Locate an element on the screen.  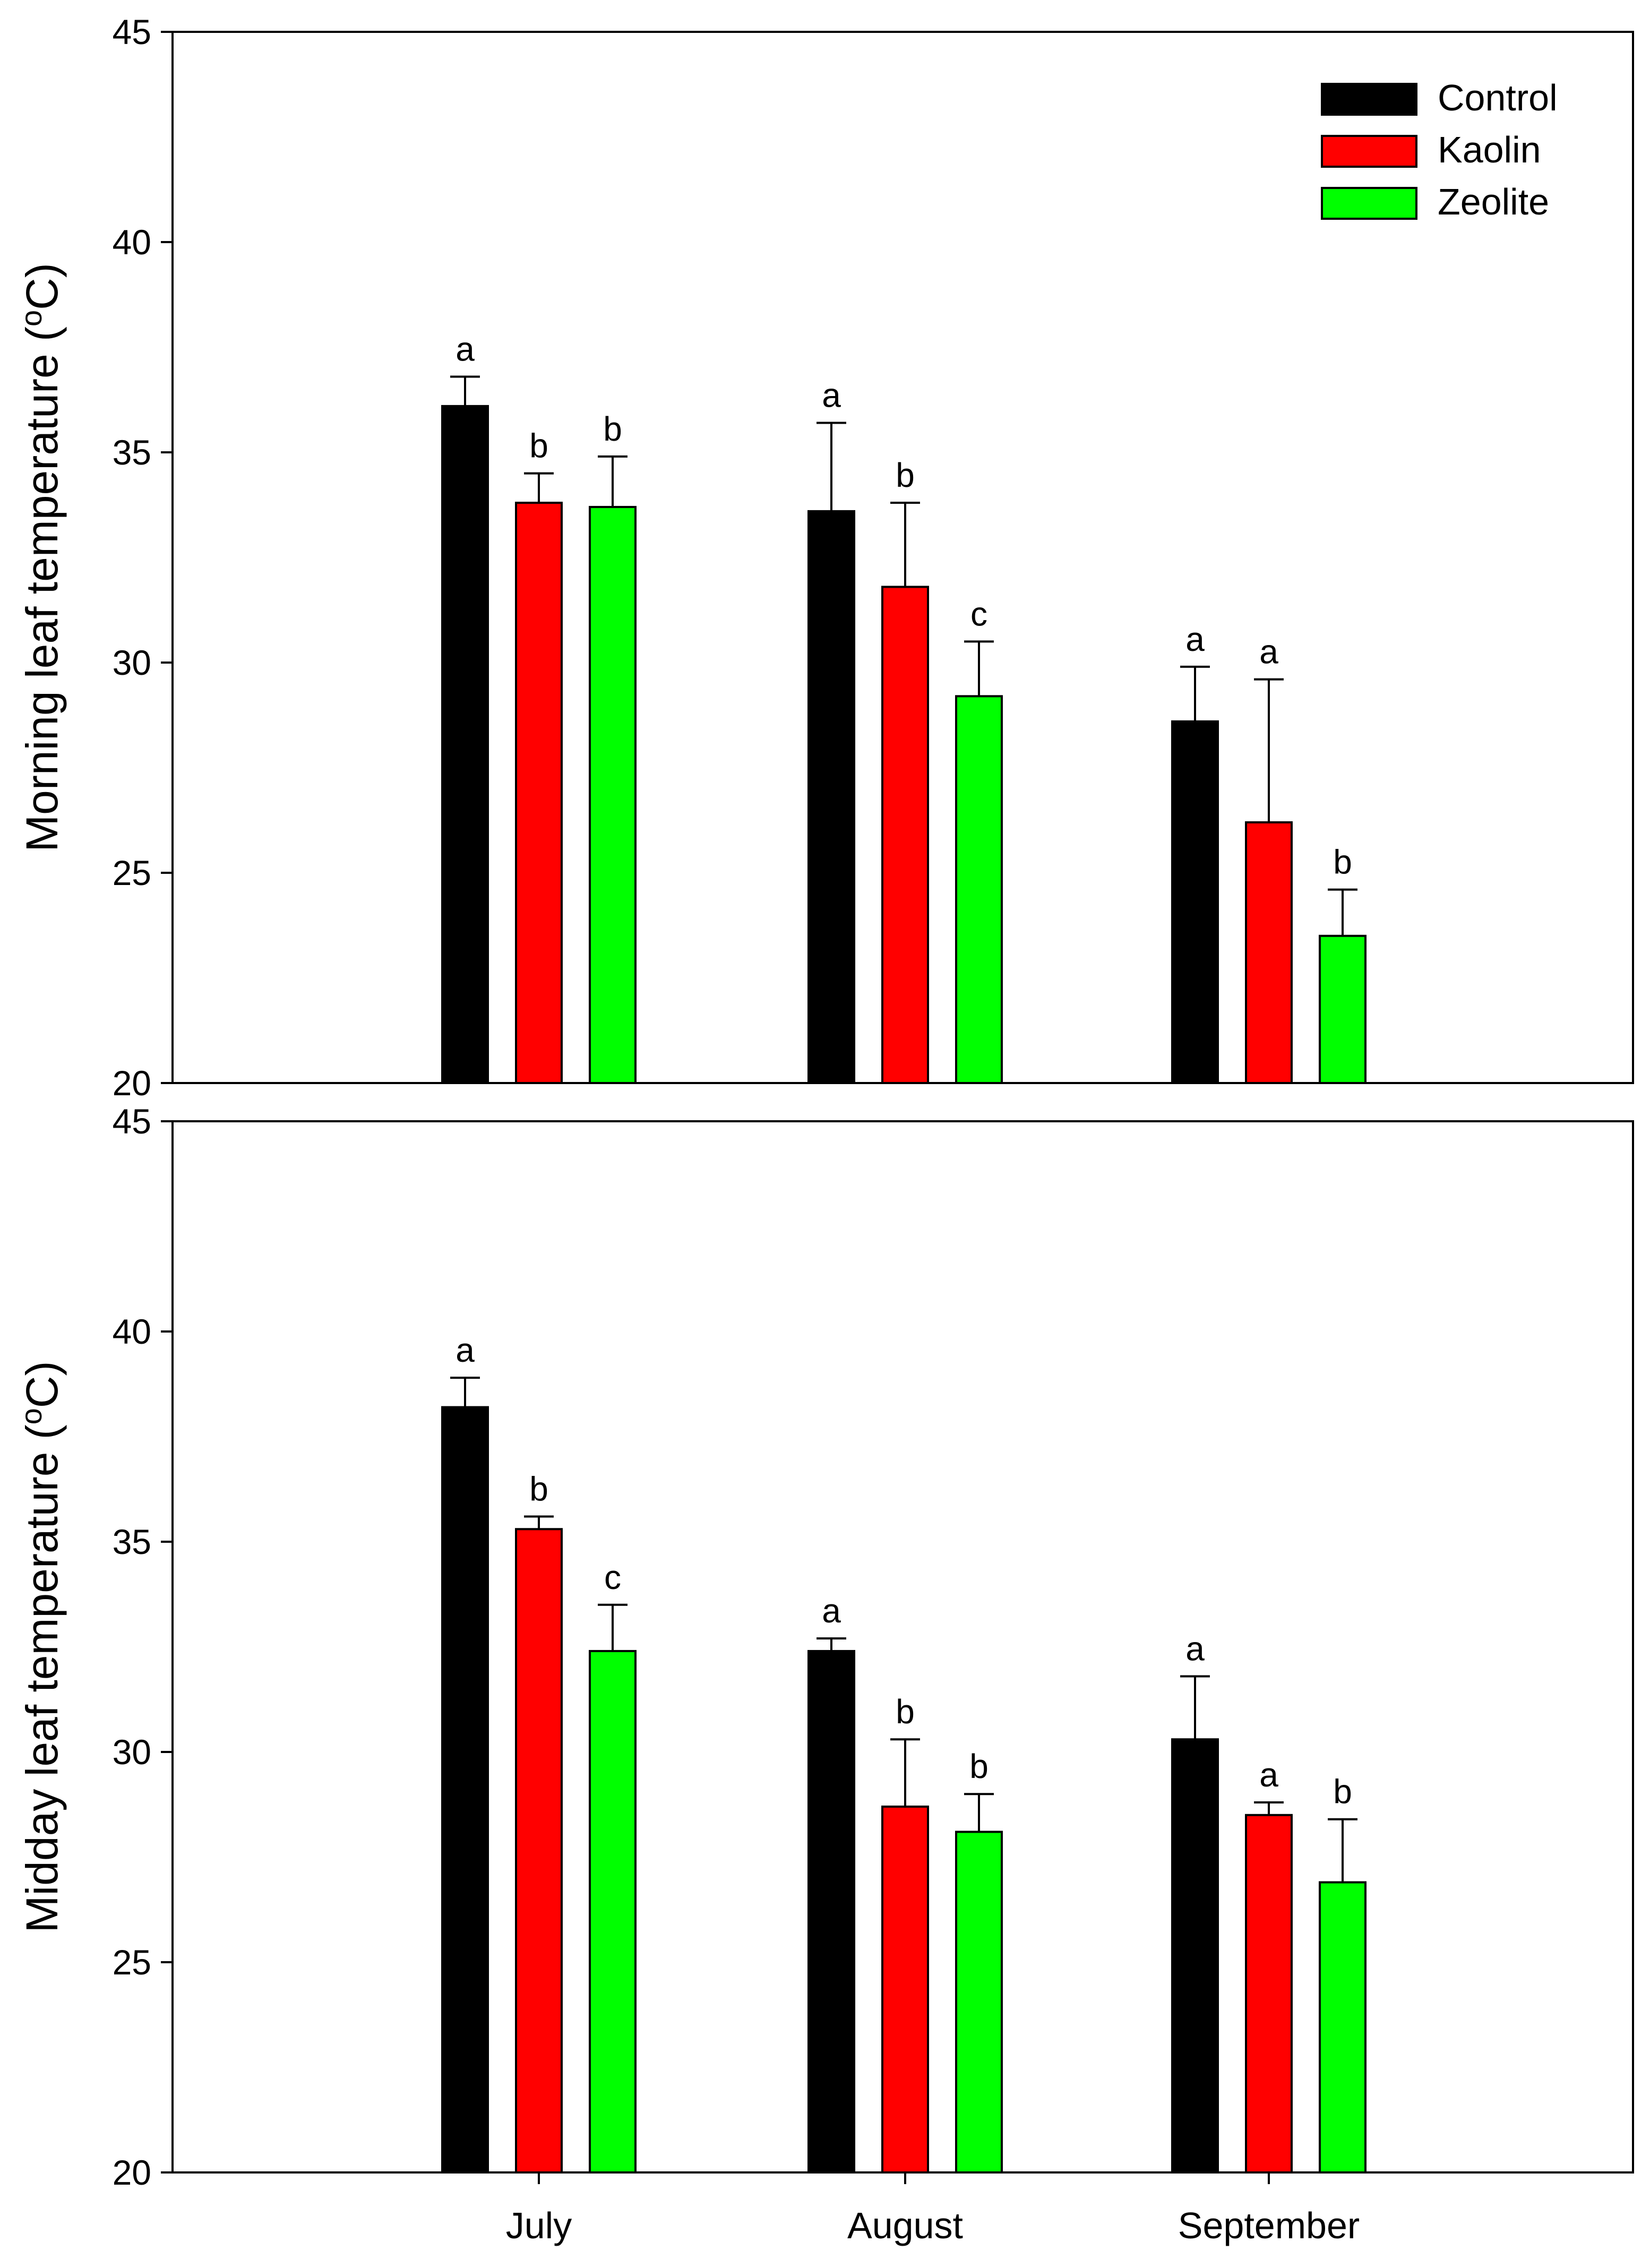
legend: Control Kaolin Zeolite is located at coordinates (1440, 149).